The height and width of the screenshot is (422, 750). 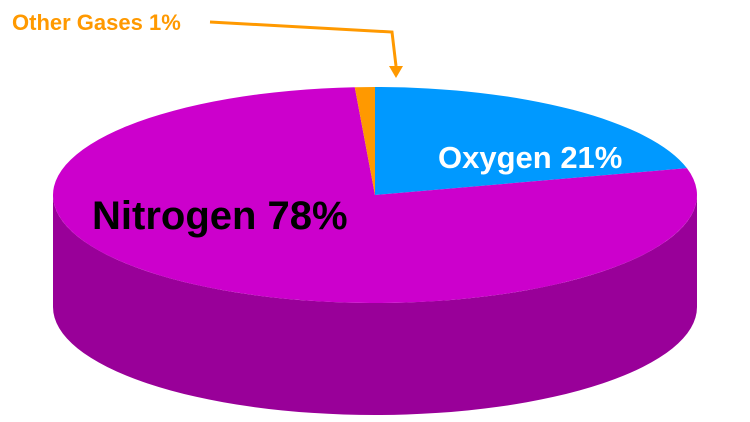 I want to click on slice-label-nitrogen: Nitrogen 78%, so click(x=220, y=216).